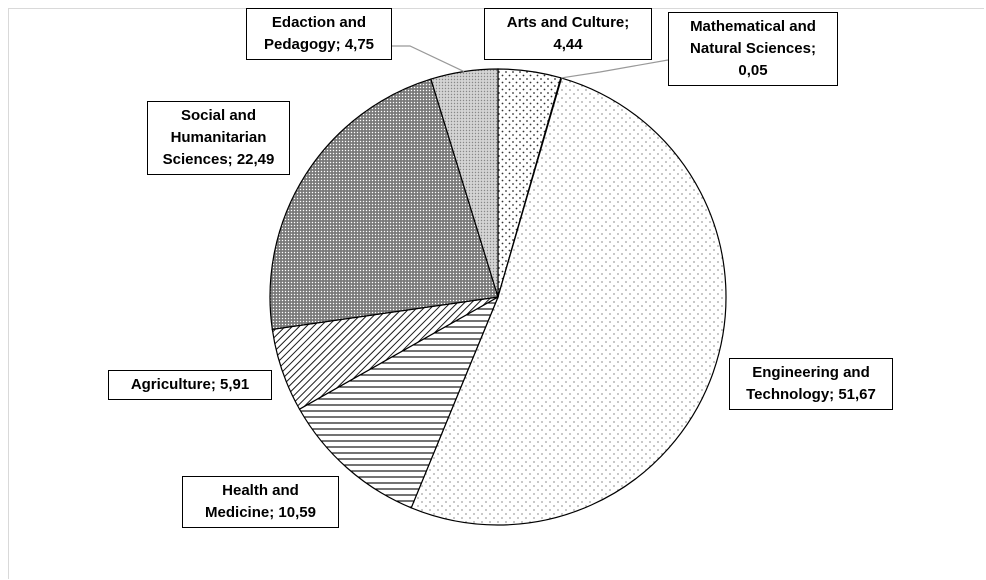  What do you see at coordinates (319, 44) in the screenshot?
I see `data-label-line: Pedagogy; 4,75` at bounding box center [319, 44].